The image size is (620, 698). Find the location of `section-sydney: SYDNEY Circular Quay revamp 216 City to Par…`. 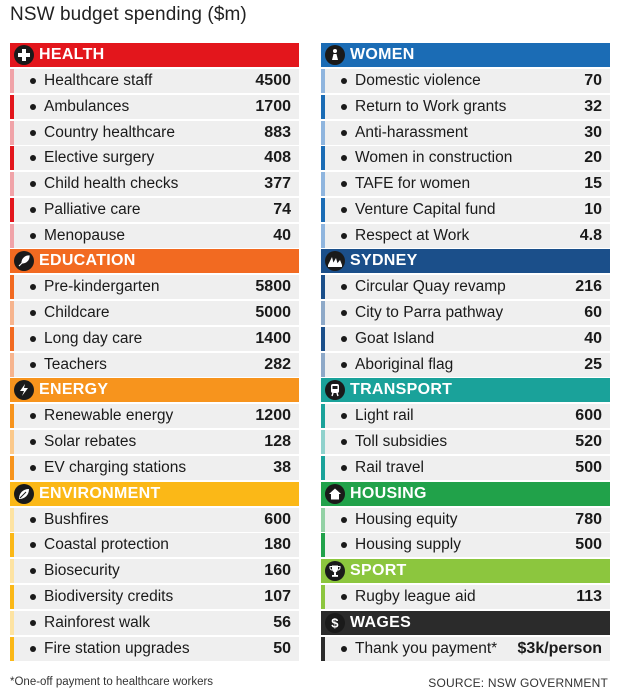

section-sydney: SYDNEY Circular Quay revamp 216 City to Par… is located at coordinates (465, 313).